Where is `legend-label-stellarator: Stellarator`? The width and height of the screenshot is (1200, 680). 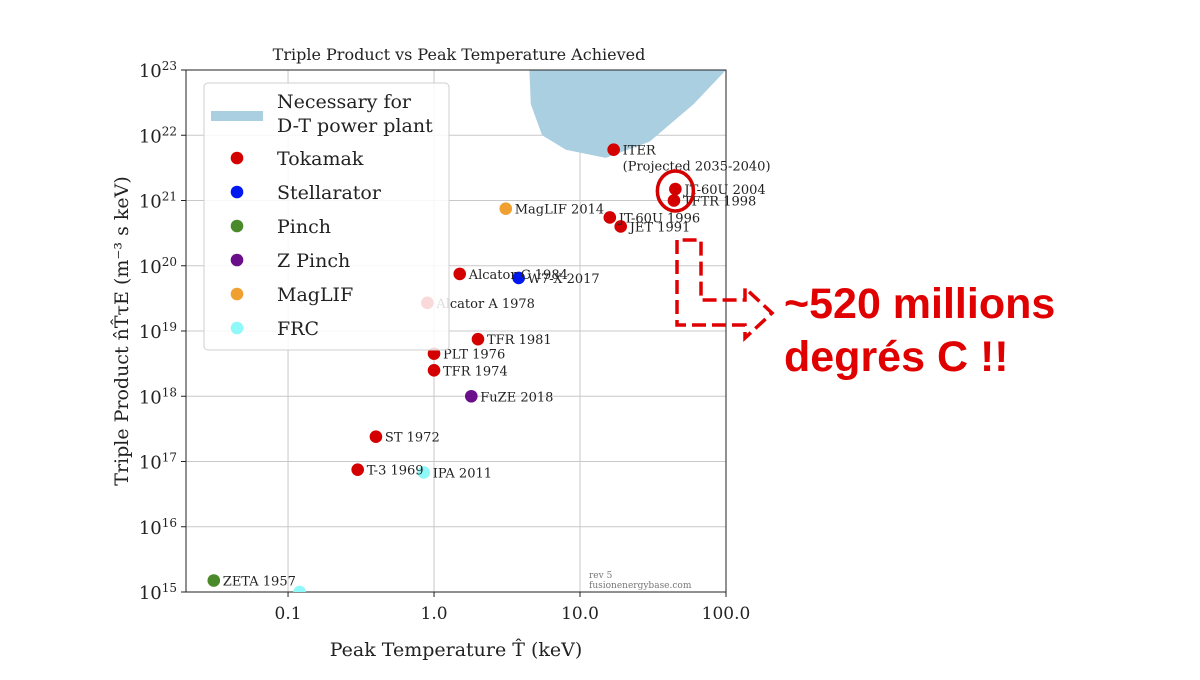 legend-label-stellarator: Stellarator is located at coordinates (329, 193).